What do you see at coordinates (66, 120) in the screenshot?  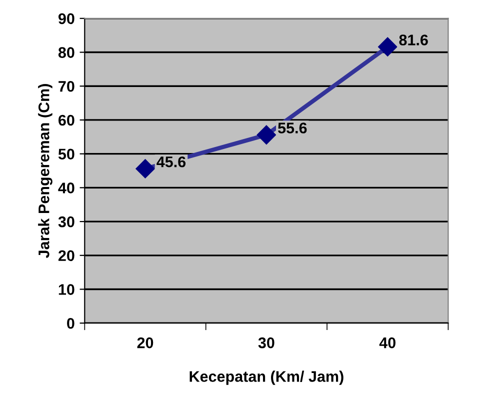 I see `y-tick-label: 60` at bounding box center [66, 120].